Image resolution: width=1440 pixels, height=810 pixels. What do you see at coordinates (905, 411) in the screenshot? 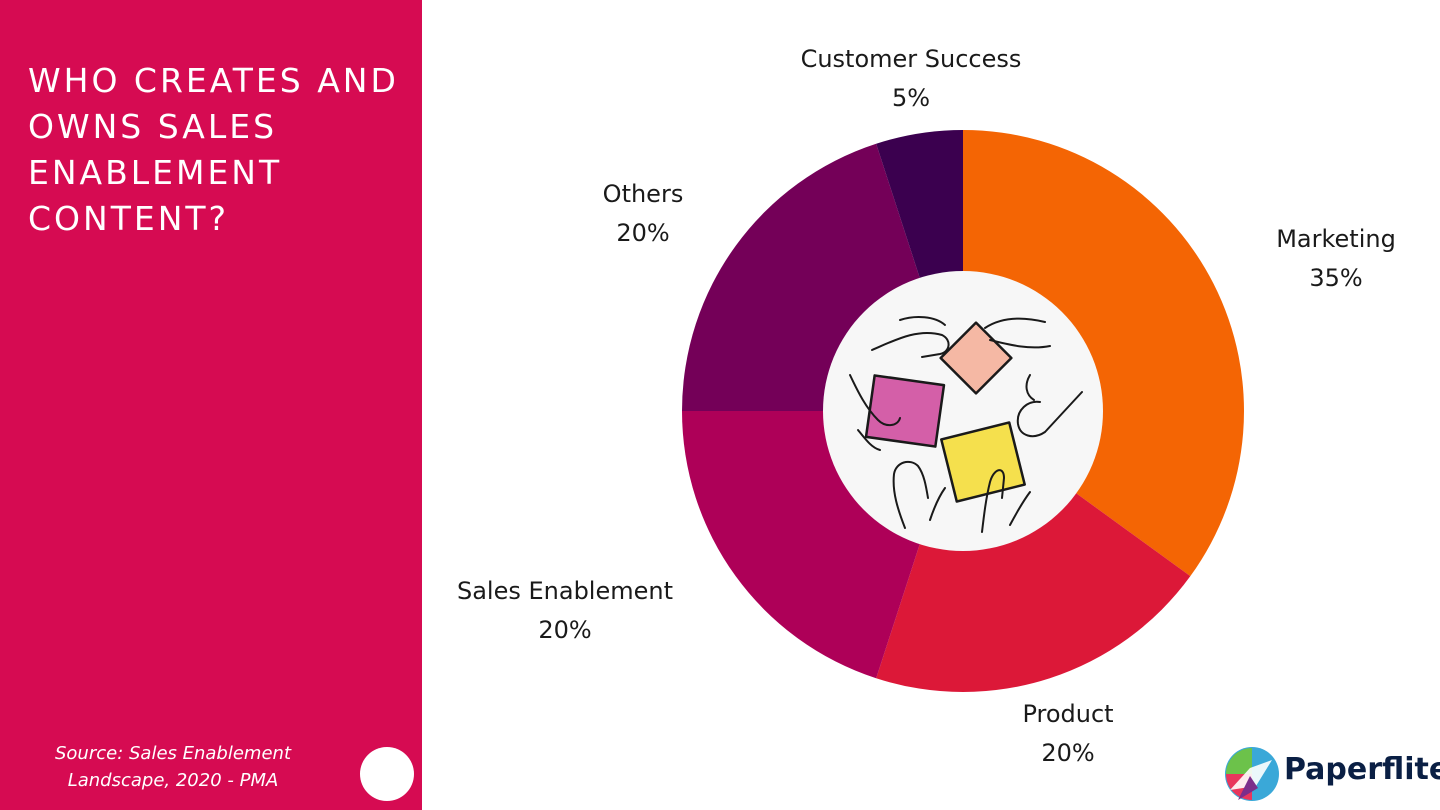
I see `sticky-note` at bounding box center [905, 411].